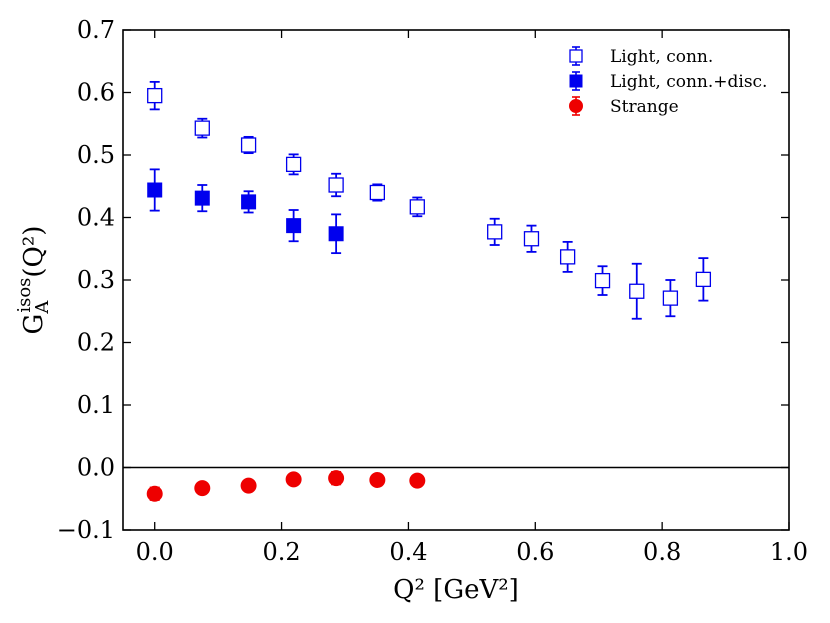  What do you see at coordinates (34, 324) in the screenshot?
I see `y-axis-label-main: G` at bounding box center [34, 324].